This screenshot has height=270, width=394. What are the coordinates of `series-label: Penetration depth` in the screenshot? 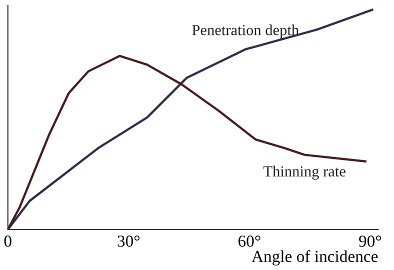 It's located at (245, 31).